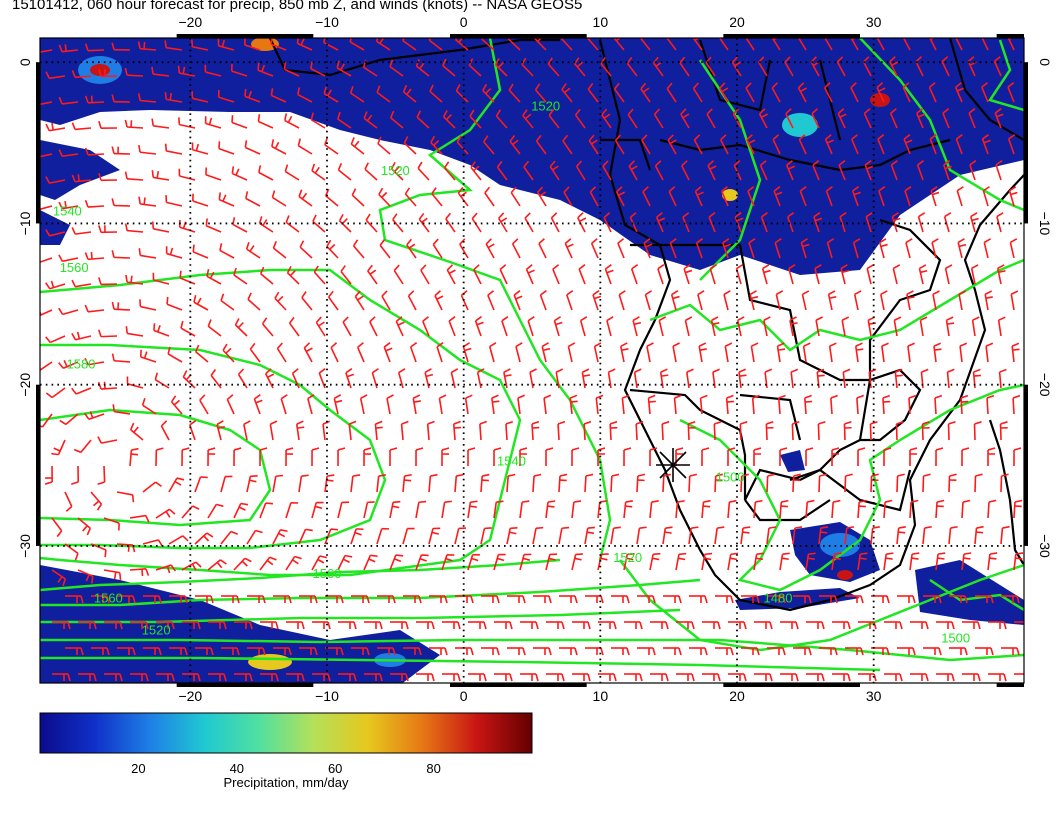 The width and height of the screenshot is (1056, 816). What do you see at coordinates (240, 624) in the screenshot?
I see `precip-southern-band` at bounding box center [240, 624].